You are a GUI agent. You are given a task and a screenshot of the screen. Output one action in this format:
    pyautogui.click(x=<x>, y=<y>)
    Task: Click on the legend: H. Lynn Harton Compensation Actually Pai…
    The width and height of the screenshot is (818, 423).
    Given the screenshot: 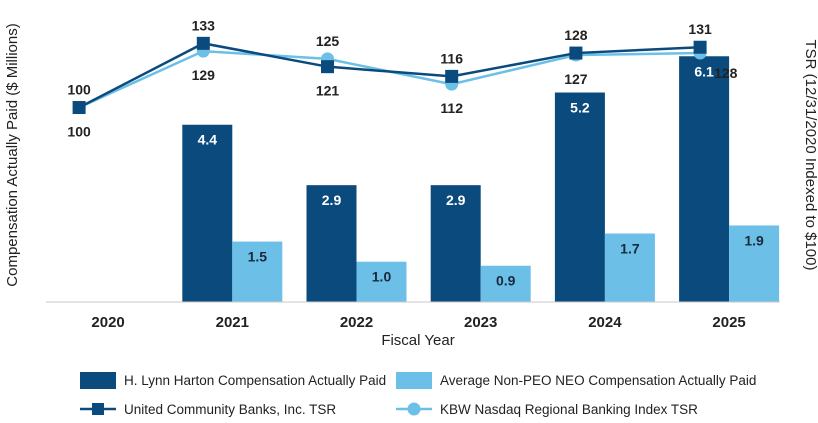 What is the action you would take?
    pyautogui.click(x=418, y=394)
    